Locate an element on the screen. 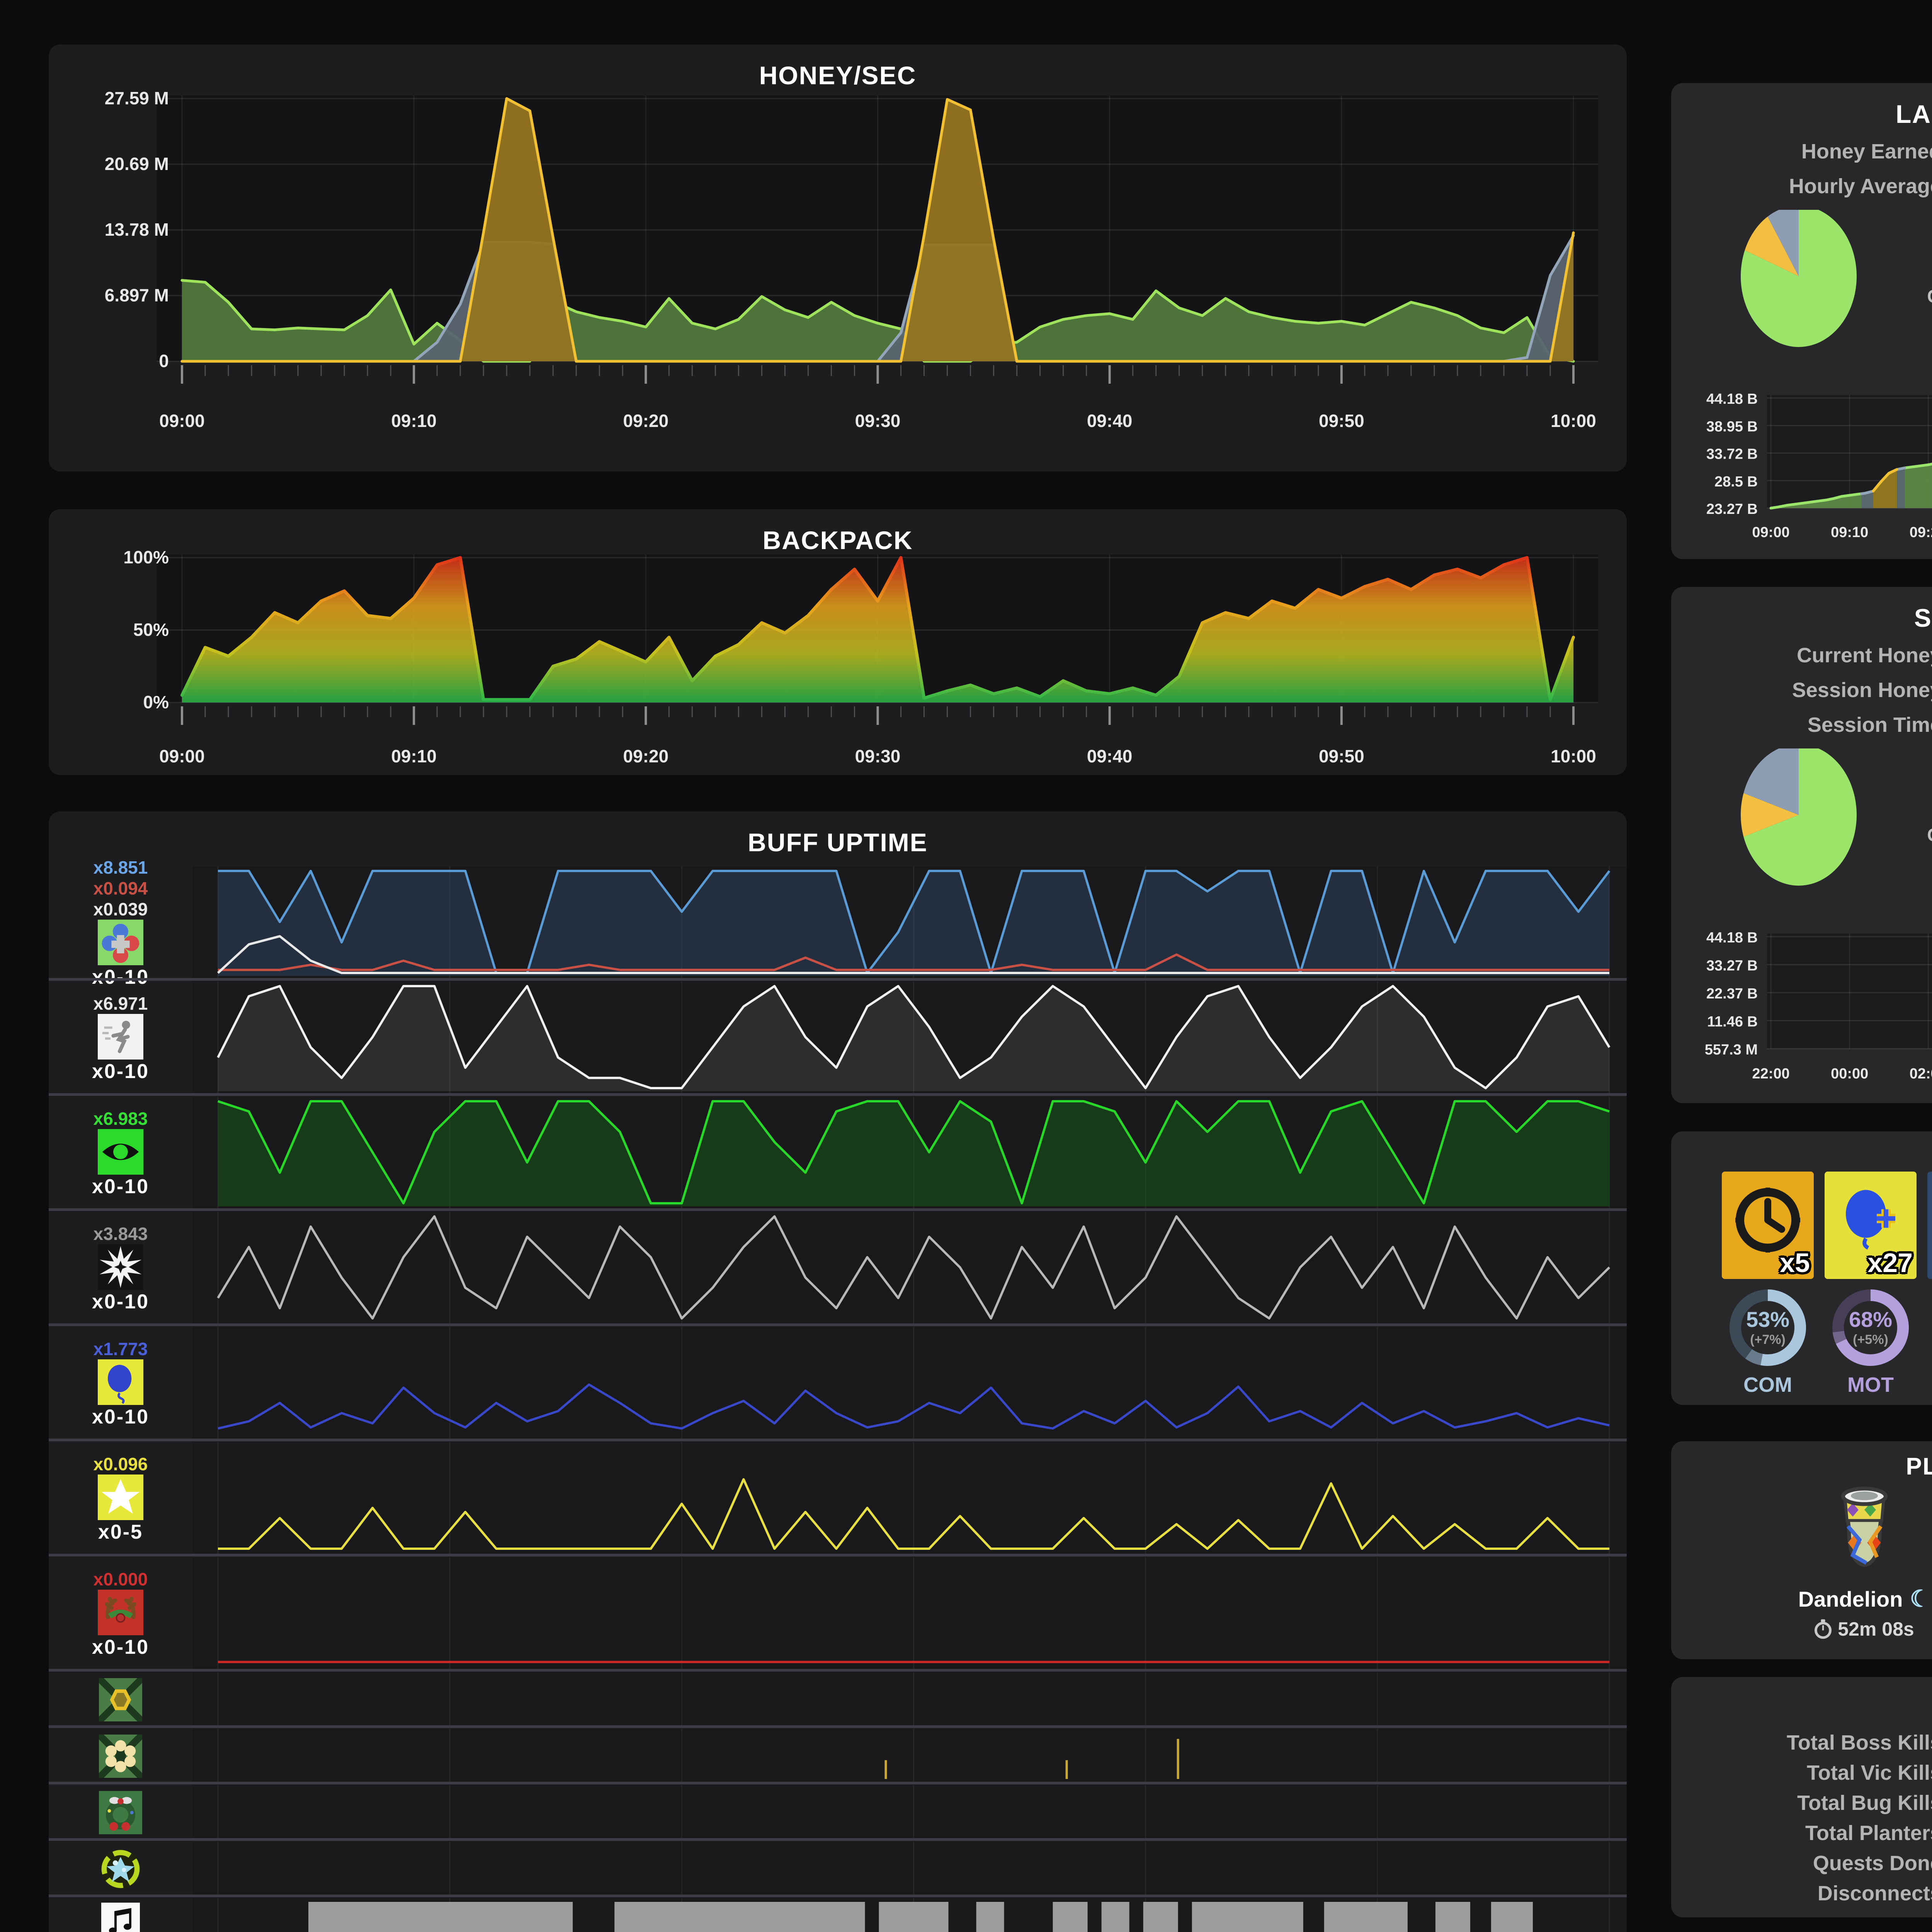  gauge-label: COM is located at coordinates (1768, 1384).